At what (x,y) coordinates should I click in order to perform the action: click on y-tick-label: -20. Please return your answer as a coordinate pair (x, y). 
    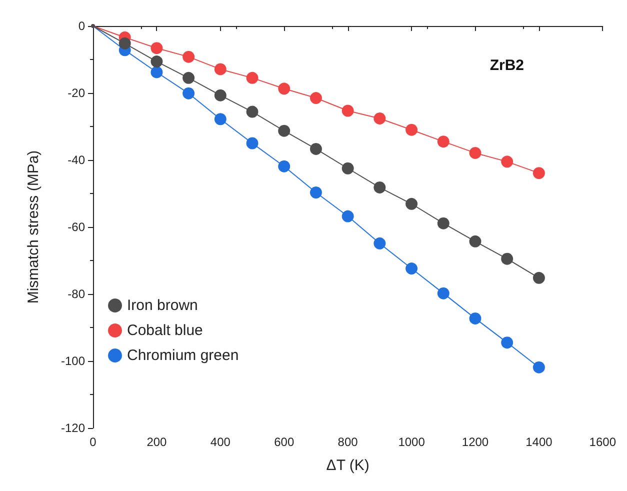
    Looking at the image, I should click on (77, 93).